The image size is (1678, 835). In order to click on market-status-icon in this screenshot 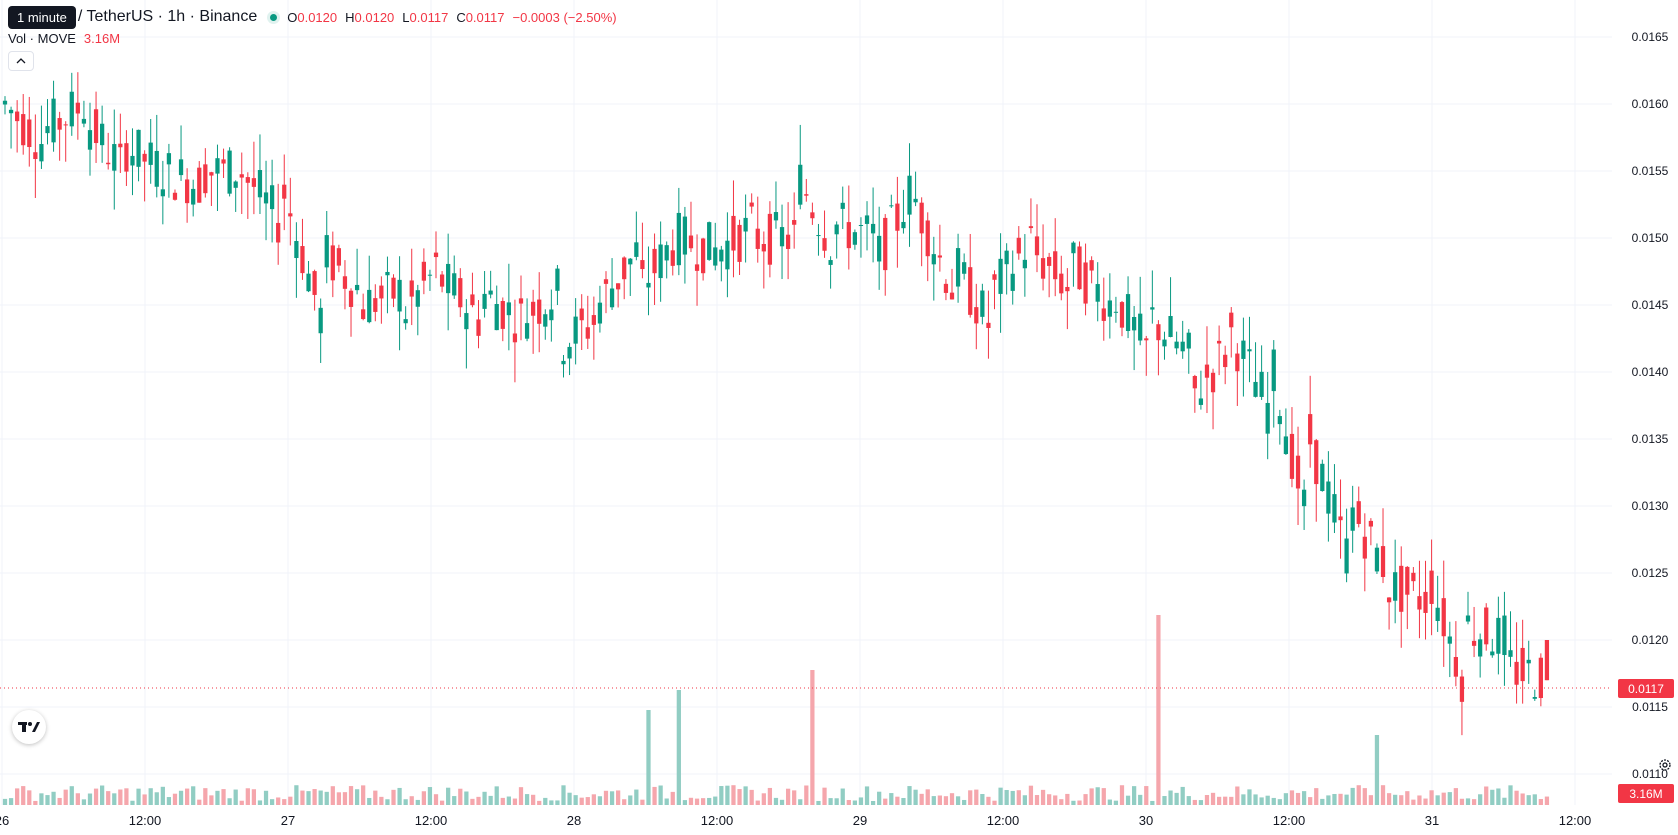, I will do `click(274, 17)`.